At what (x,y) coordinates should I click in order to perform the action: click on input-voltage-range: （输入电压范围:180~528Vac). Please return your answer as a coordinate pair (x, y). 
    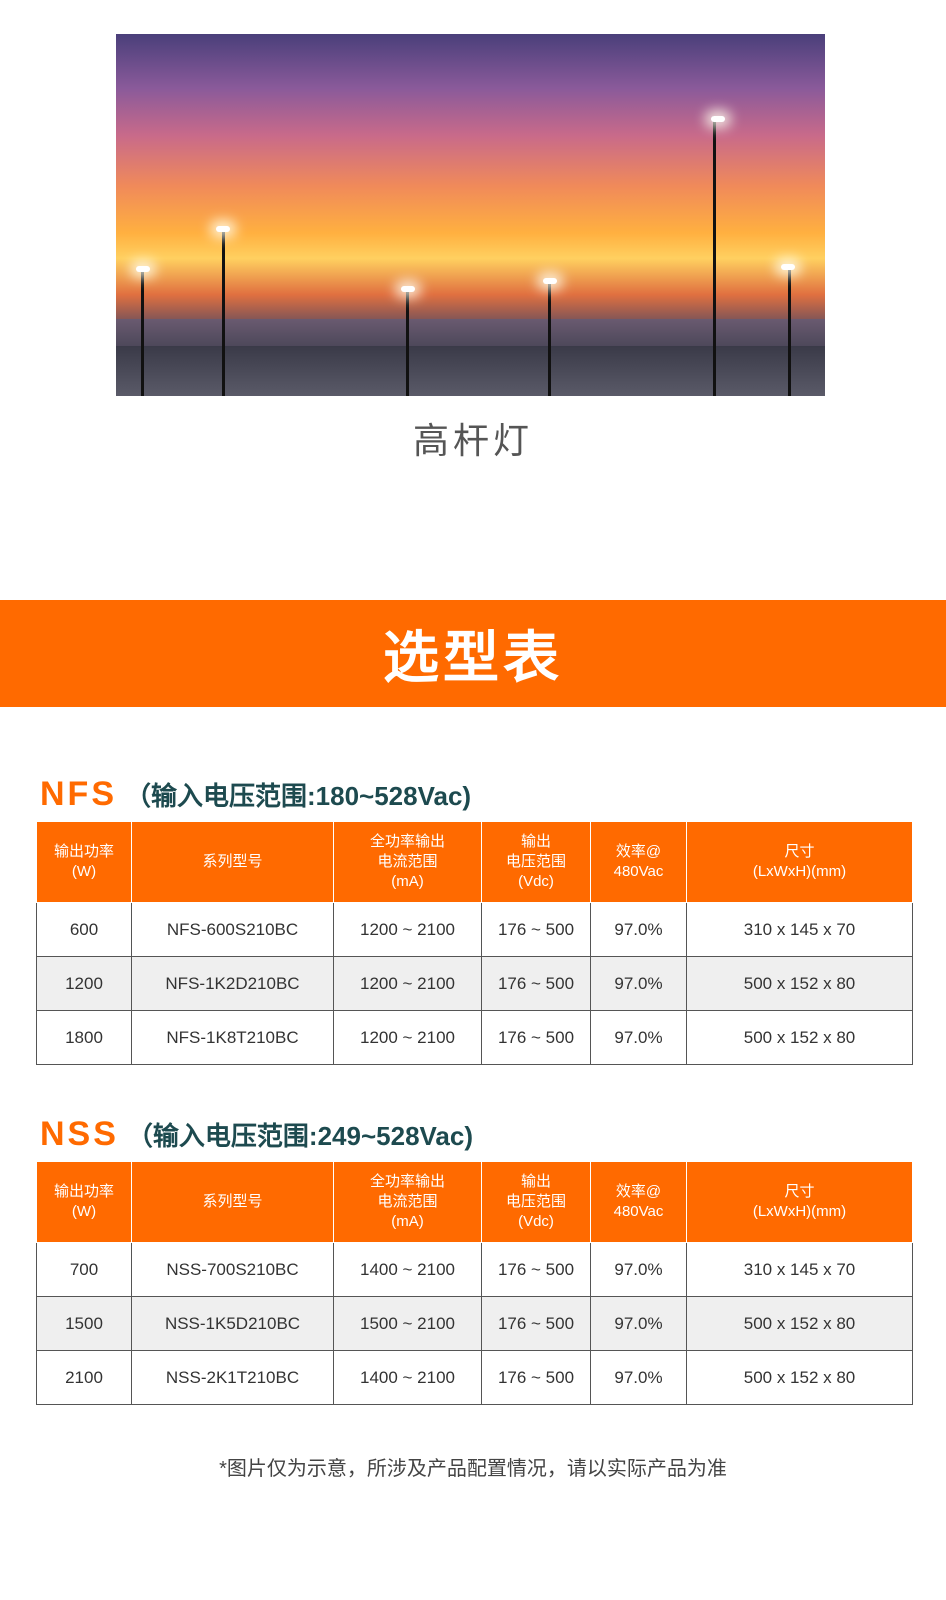
    Looking at the image, I should click on (298, 796).